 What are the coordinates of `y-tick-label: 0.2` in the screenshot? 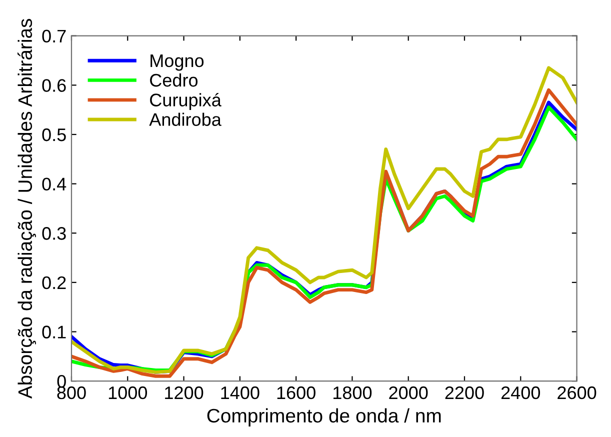 It's located at (54, 283).